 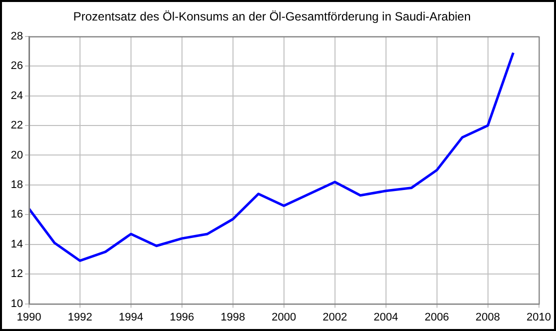 I want to click on x-tick-label: 2000, so click(x=284, y=317).